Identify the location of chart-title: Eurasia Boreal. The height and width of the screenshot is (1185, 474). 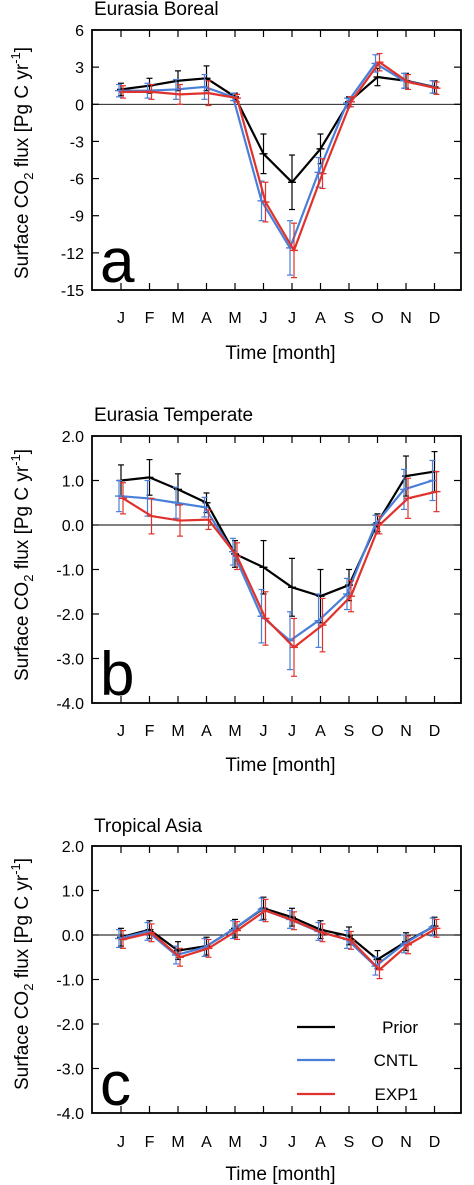
(156, 10).